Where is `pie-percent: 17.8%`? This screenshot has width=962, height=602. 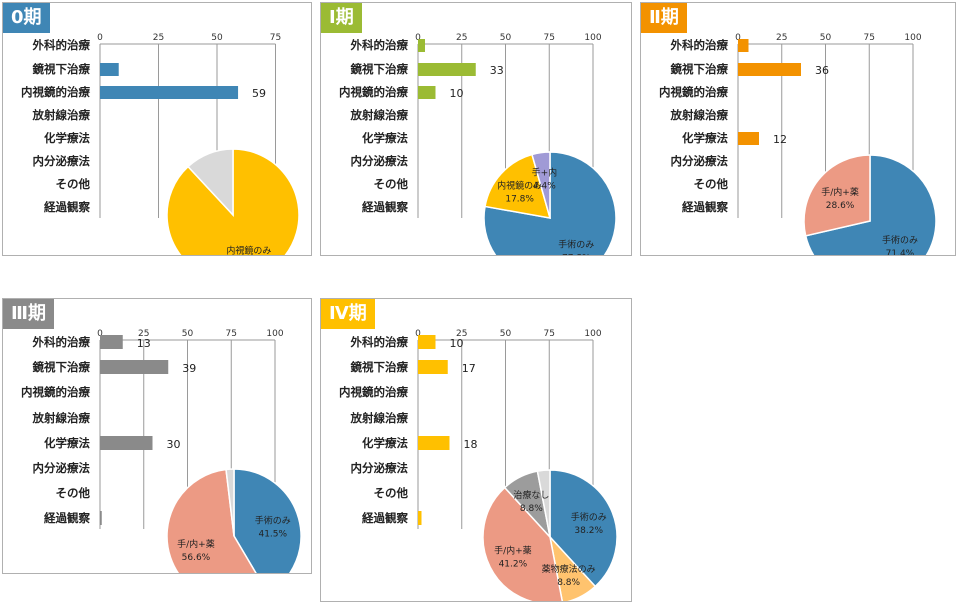 pie-percent: 17.8% is located at coordinates (519, 200).